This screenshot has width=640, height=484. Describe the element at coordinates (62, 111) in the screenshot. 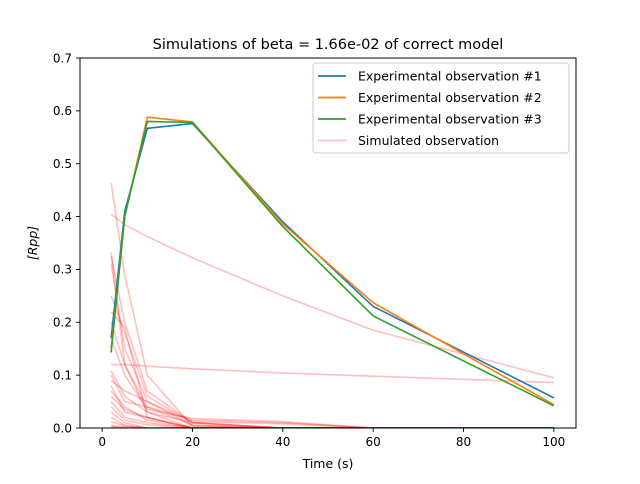

I see `y-tick-label-6: 0.6` at that location.